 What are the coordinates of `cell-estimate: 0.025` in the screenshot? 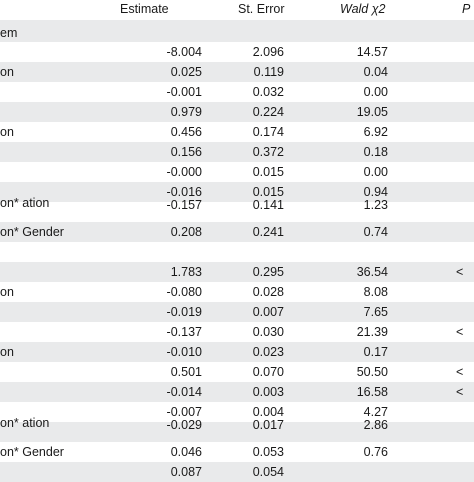 It's located at (186, 72).